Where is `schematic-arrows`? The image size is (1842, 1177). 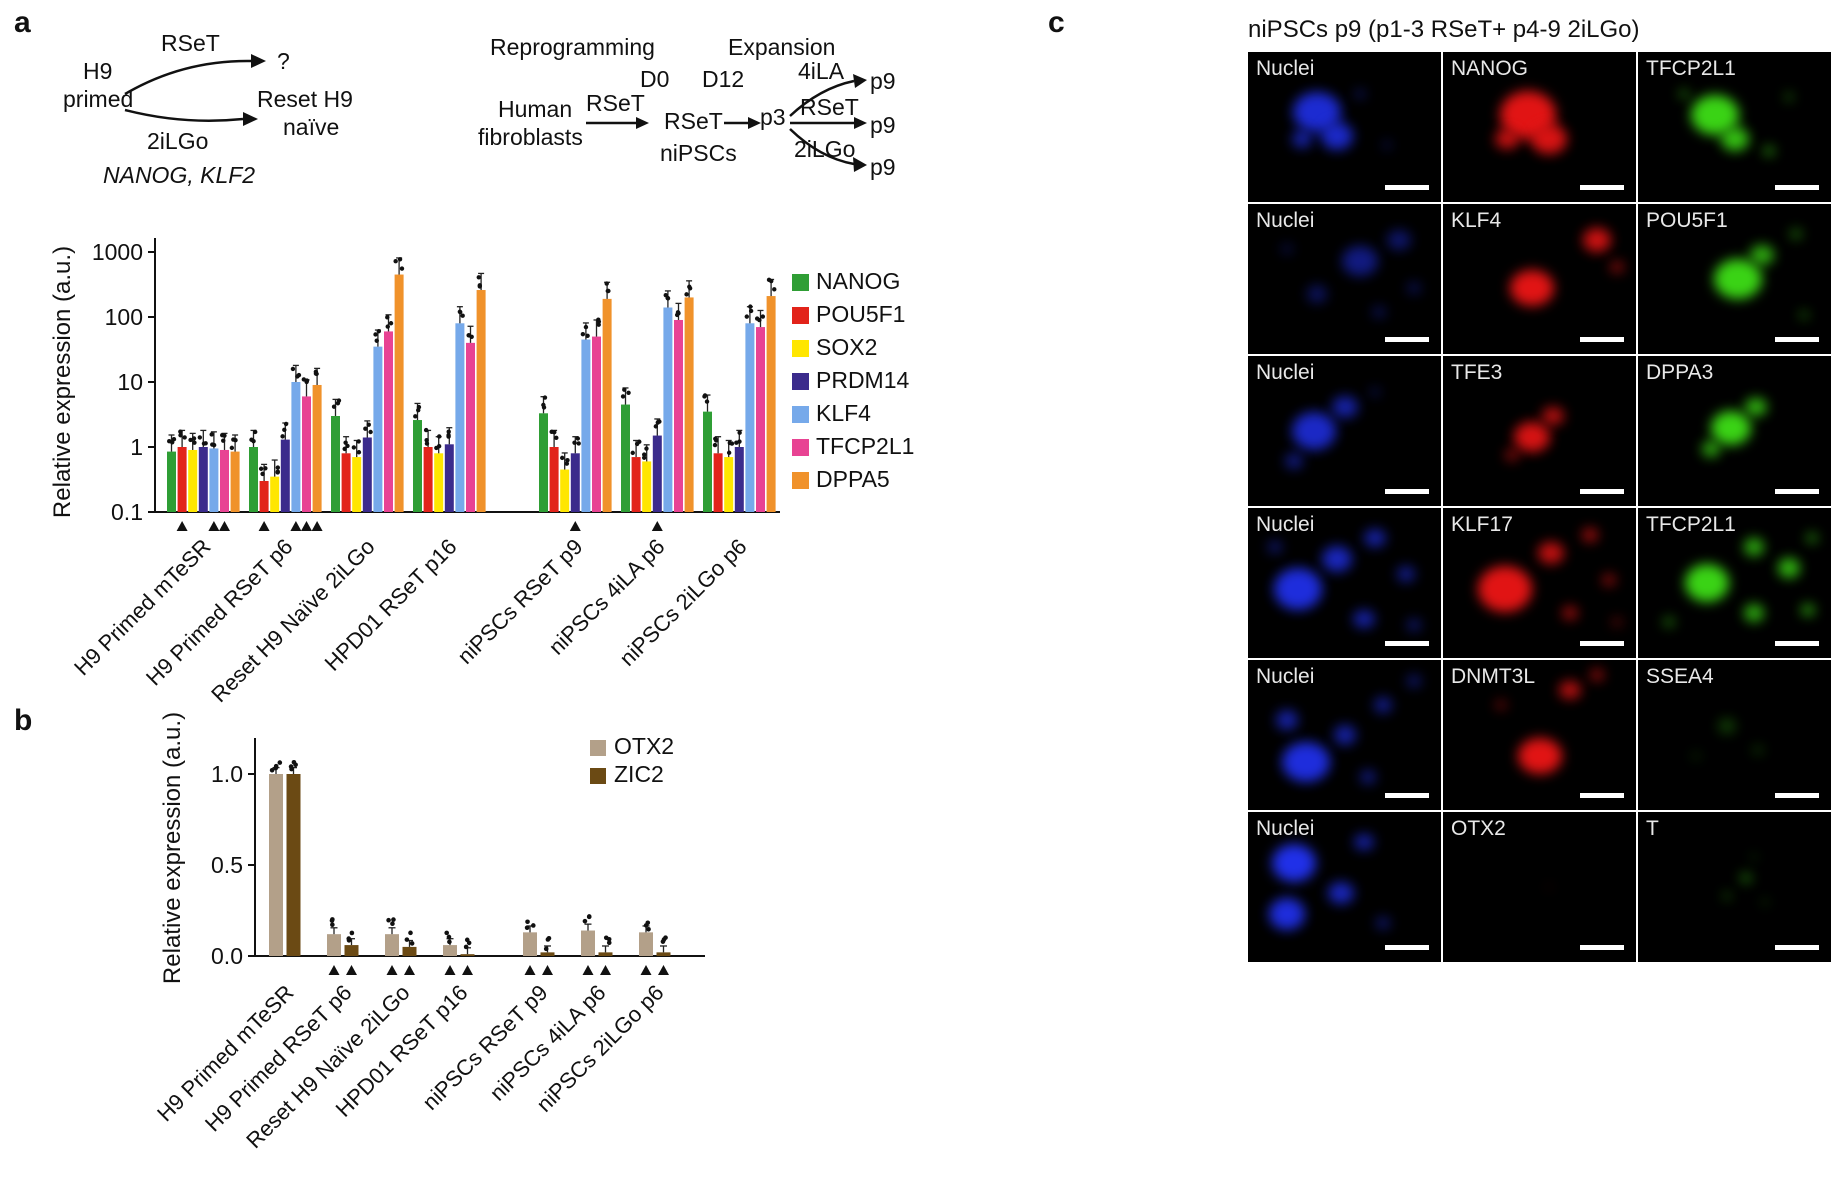
schematic-arrows is located at coordinates (195, 90).